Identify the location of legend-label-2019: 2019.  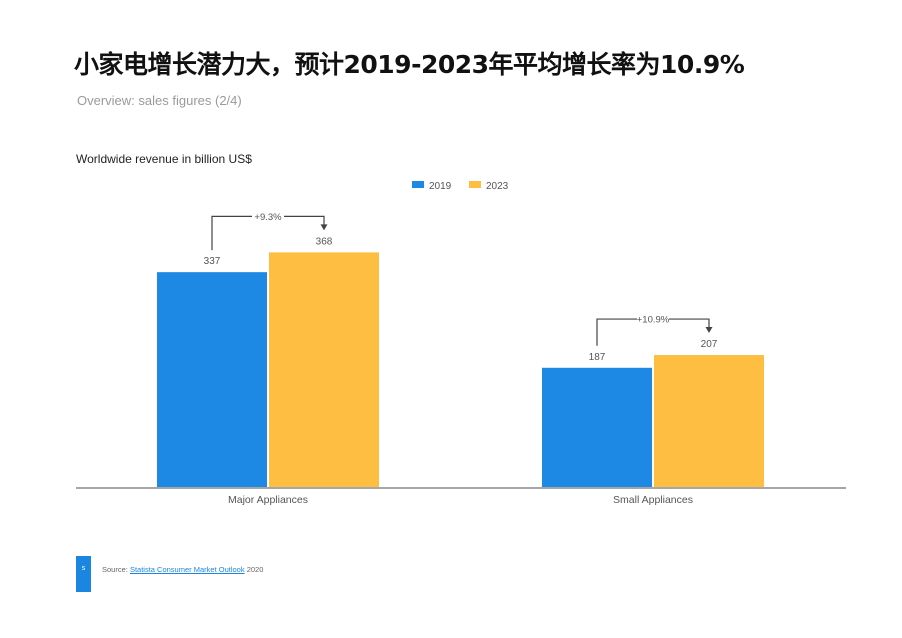
(440, 186).